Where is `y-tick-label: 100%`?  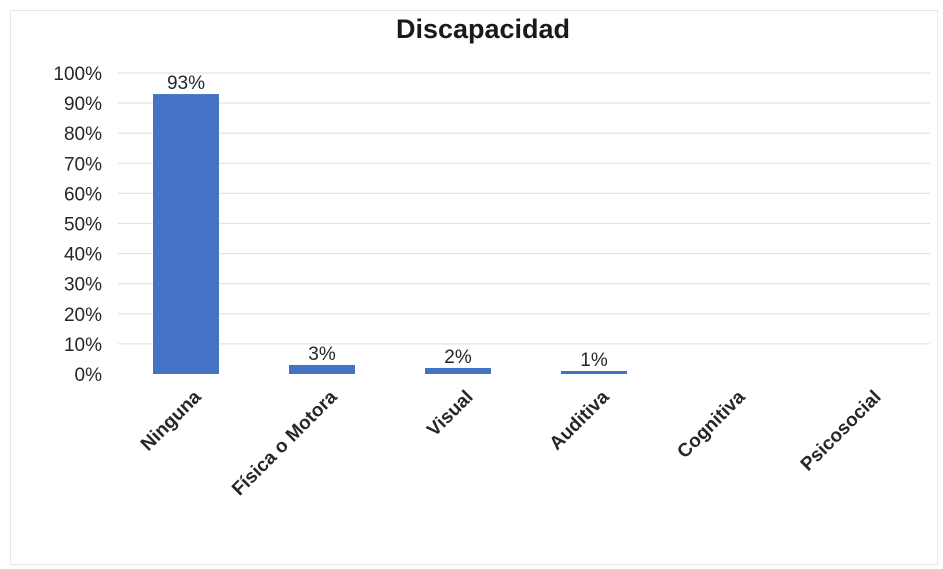 y-tick-label: 100% is located at coordinates (77, 74).